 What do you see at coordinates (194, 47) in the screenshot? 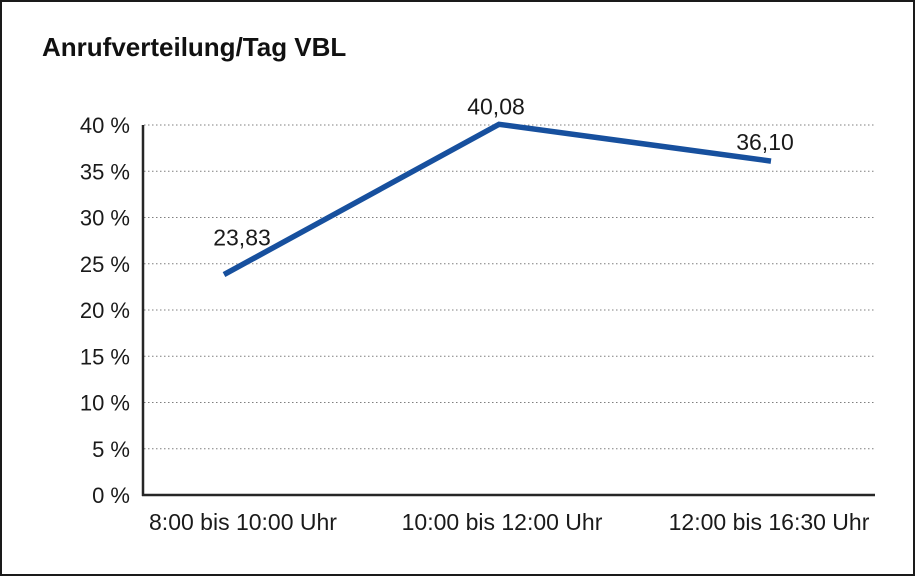
I see `chart-title: Anrufverteilung/Tag VBL` at bounding box center [194, 47].